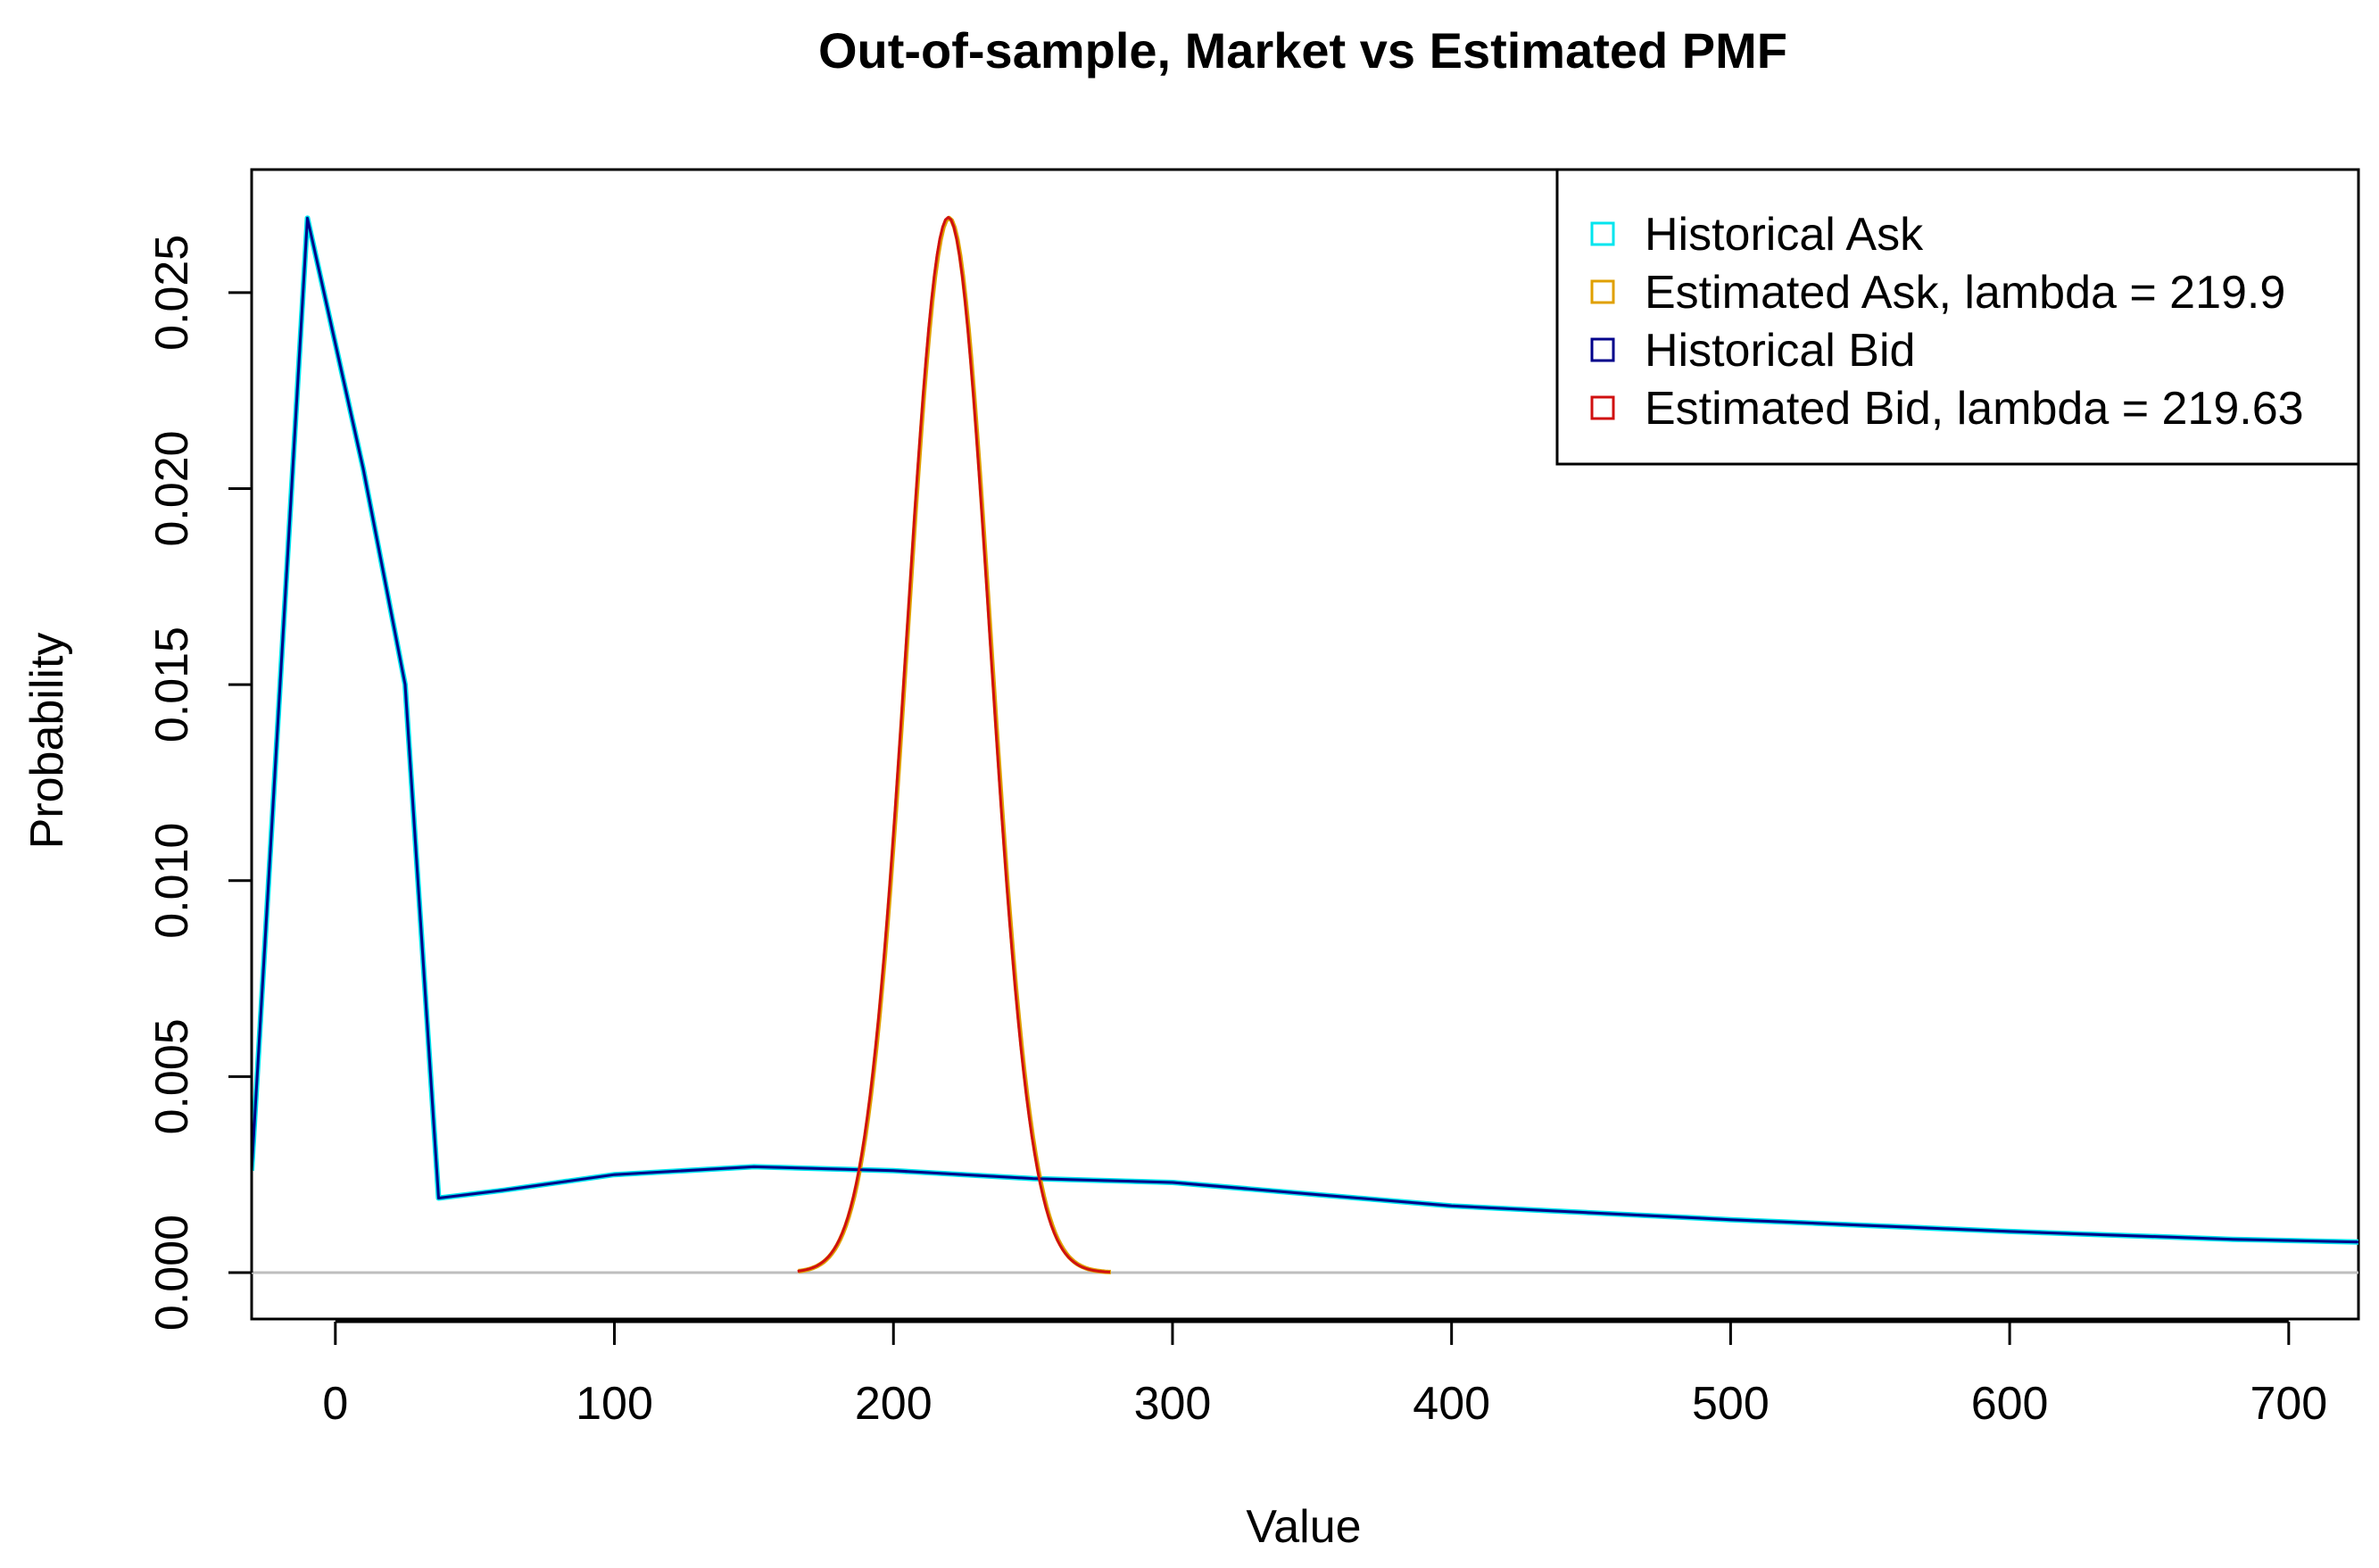 This screenshot has height=1568, width=2379. Describe the element at coordinates (1731, 1404) in the screenshot. I see `x-tick-label-6: 500` at that location.